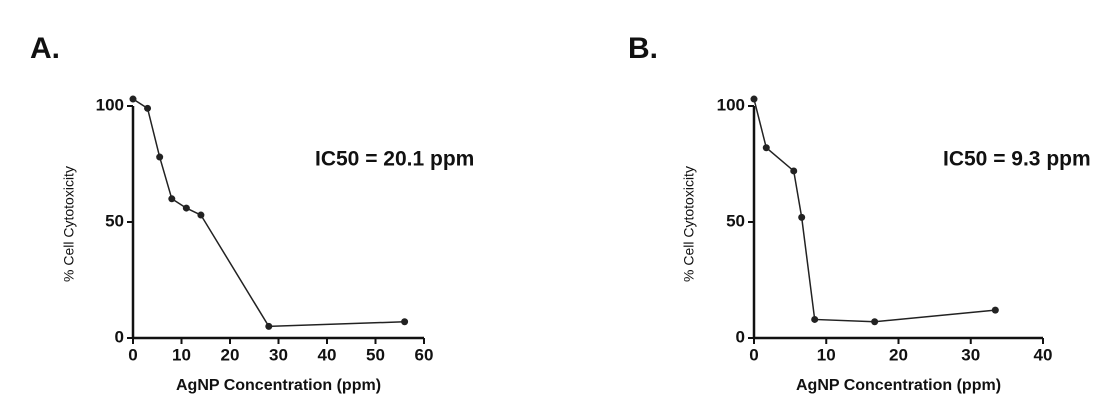 This screenshot has width=1117, height=408. What do you see at coordinates (45, 48) in the screenshot?
I see `panel-label: A.` at bounding box center [45, 48].